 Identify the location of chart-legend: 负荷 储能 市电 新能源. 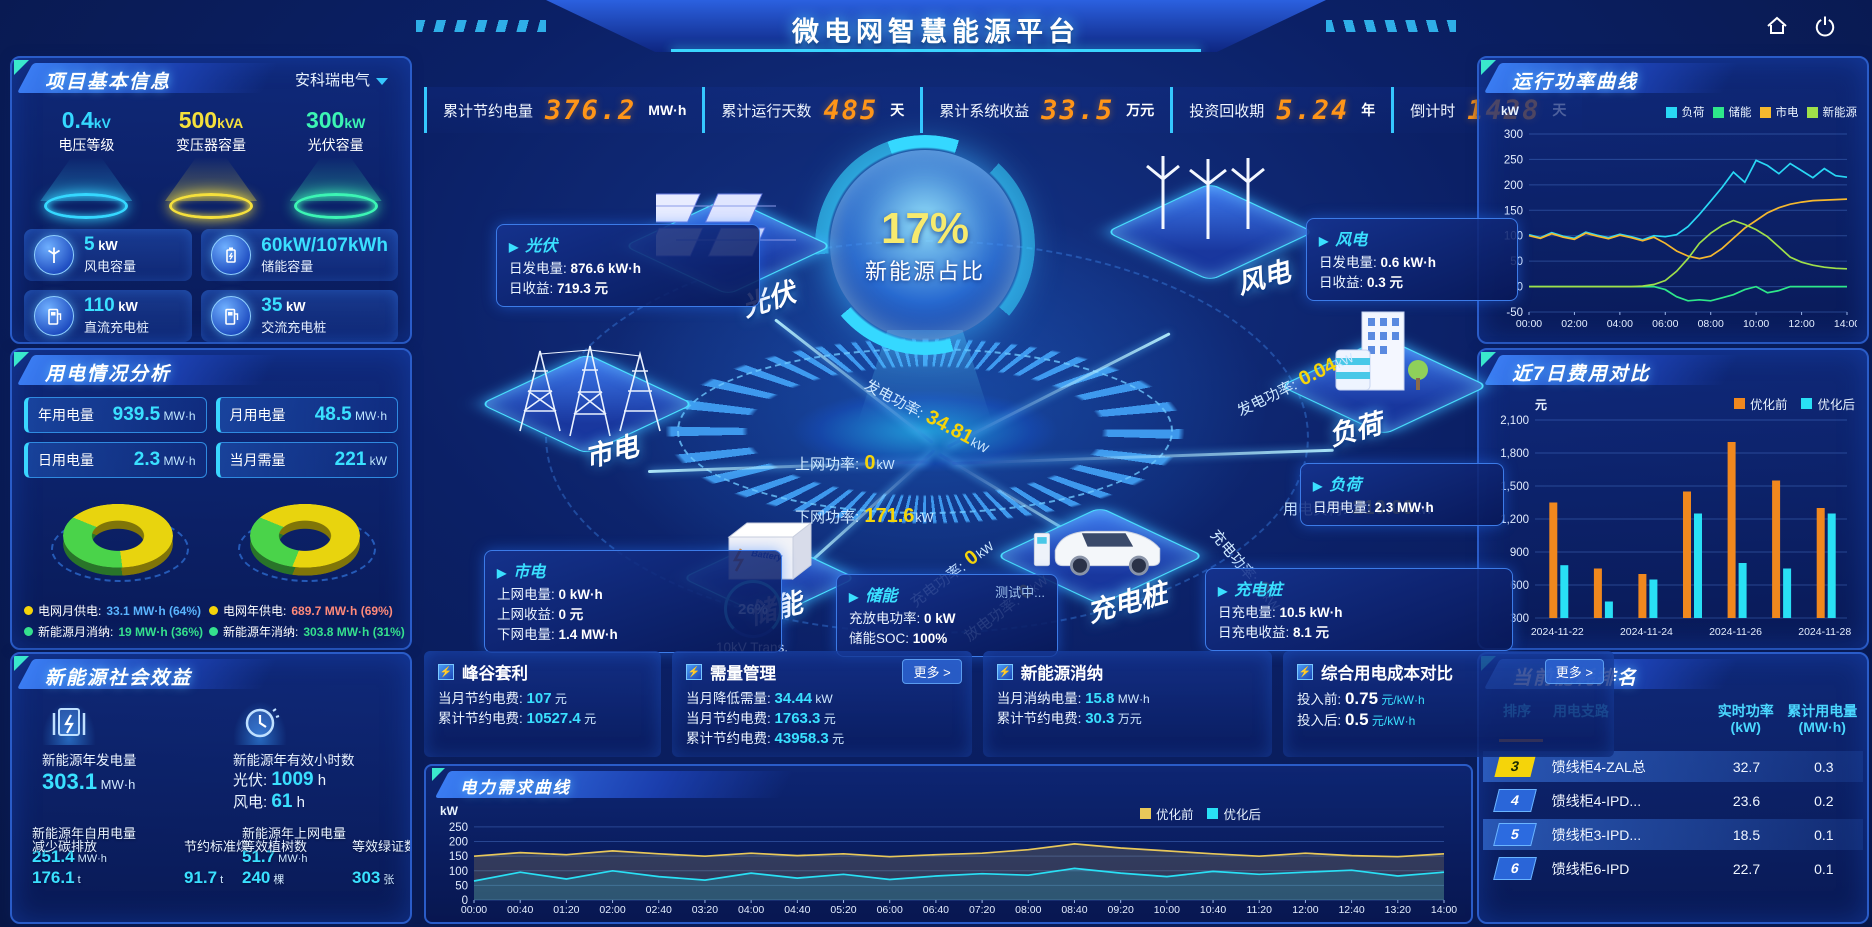
(1761, 112).